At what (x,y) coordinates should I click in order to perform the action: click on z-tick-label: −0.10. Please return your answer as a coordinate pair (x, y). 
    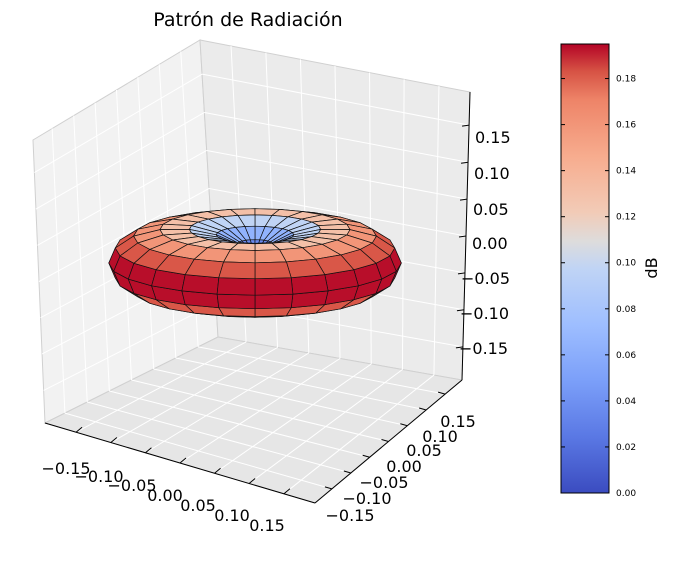
    Looking at the image, I should click on (484, 313).